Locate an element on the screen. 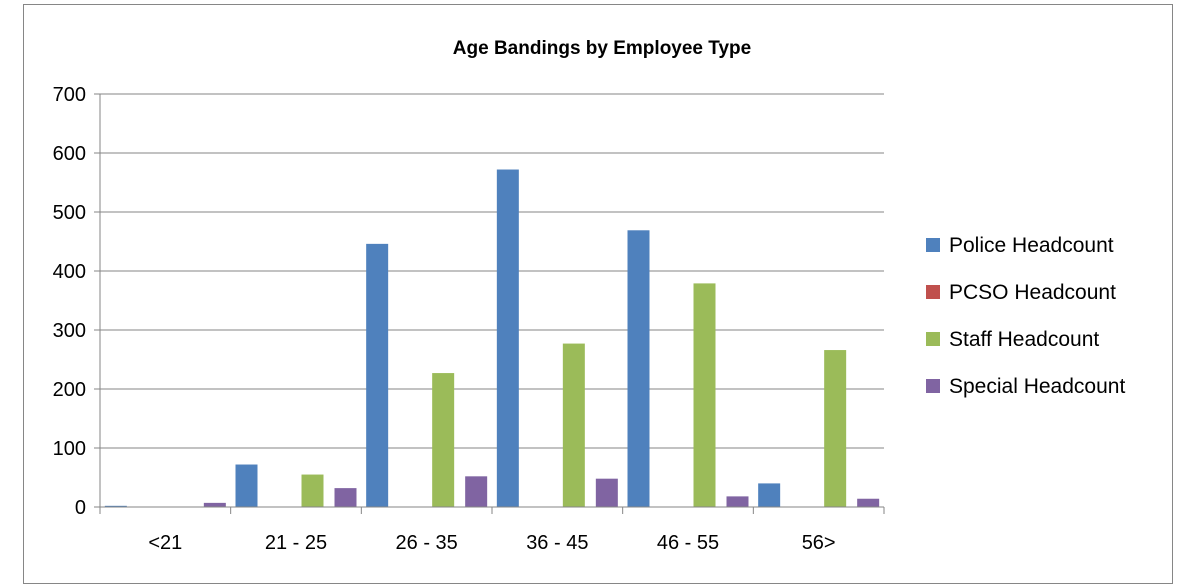 The width and height of the screenshot is (1181, 584). chart-title: Age Bandings by Employee Type is located at coordinates (602, 48).